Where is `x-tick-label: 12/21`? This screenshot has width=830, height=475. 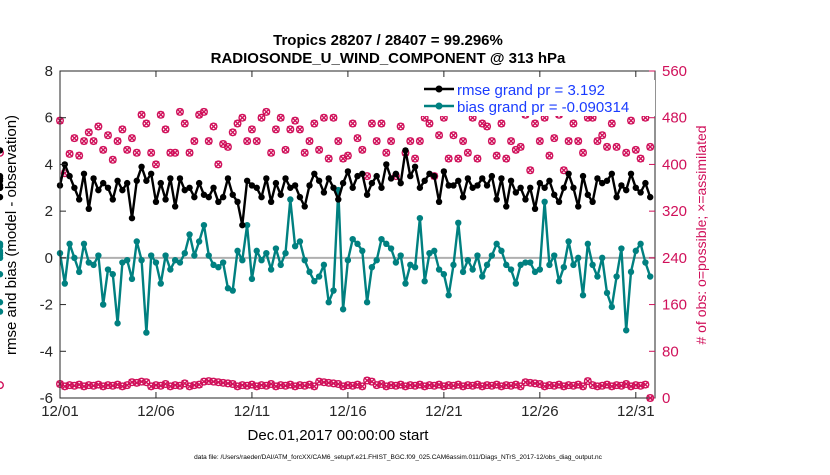 x-tick-label: 12/21 is located at coordinates (444, 411).